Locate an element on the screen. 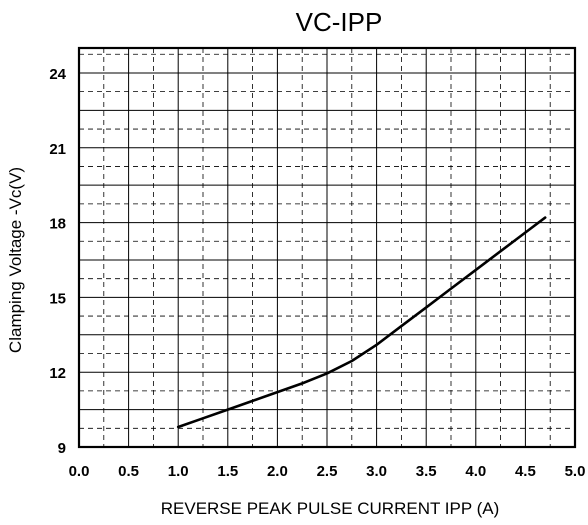 The height and width of the screenshot is (525, 588). x-tick-label: 4.5 is located at coordinates (525, 471).